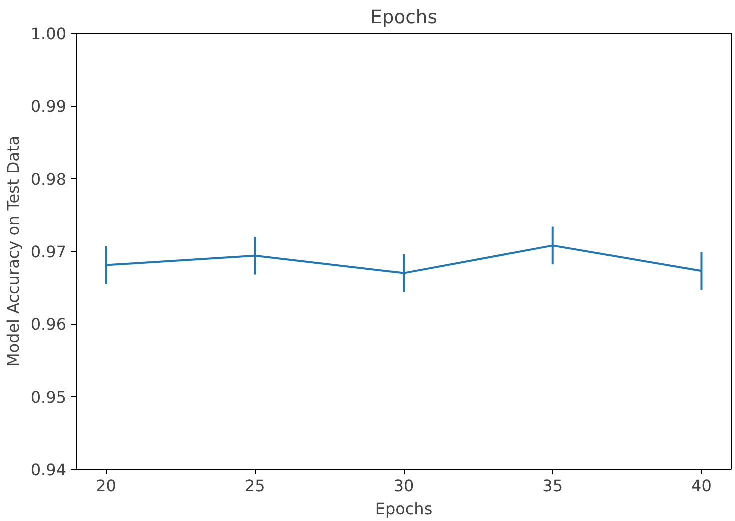 This screenshot has width=735, height=521. What do you see at coordinates (48, 252) in the screenshot?
I see `y-tick-label: 0.97` at bounding box center [48, 252].